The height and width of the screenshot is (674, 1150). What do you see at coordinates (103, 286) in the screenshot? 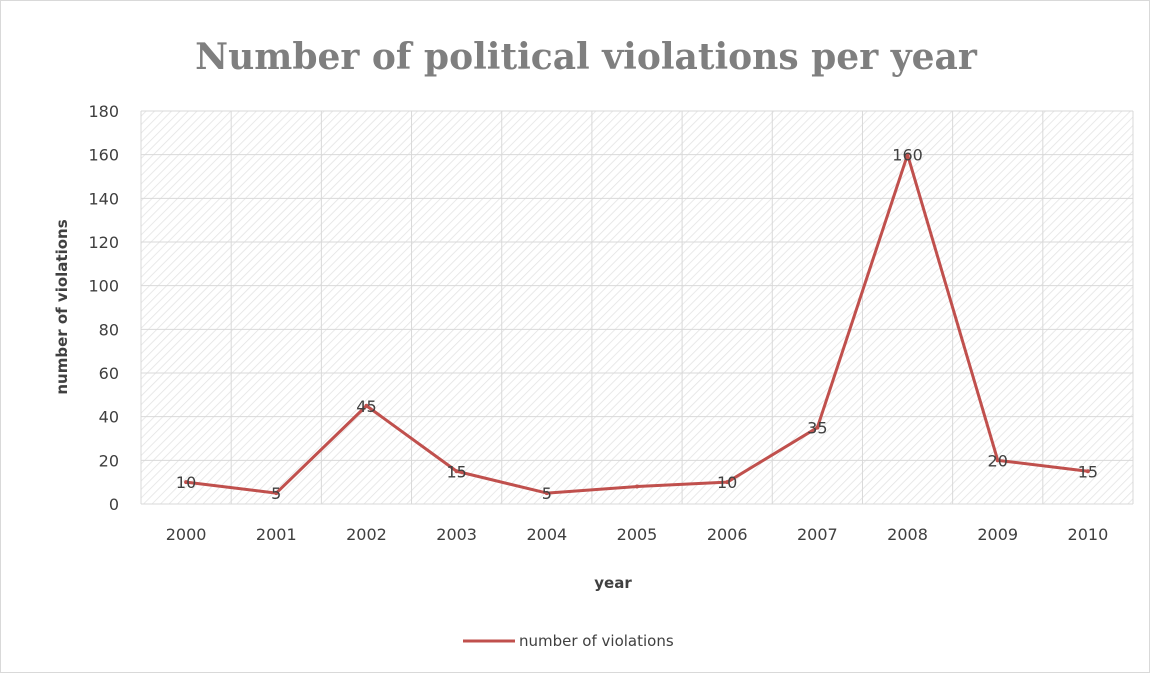
I see `y-tick-label: 100` at bounding box center [103, 286].